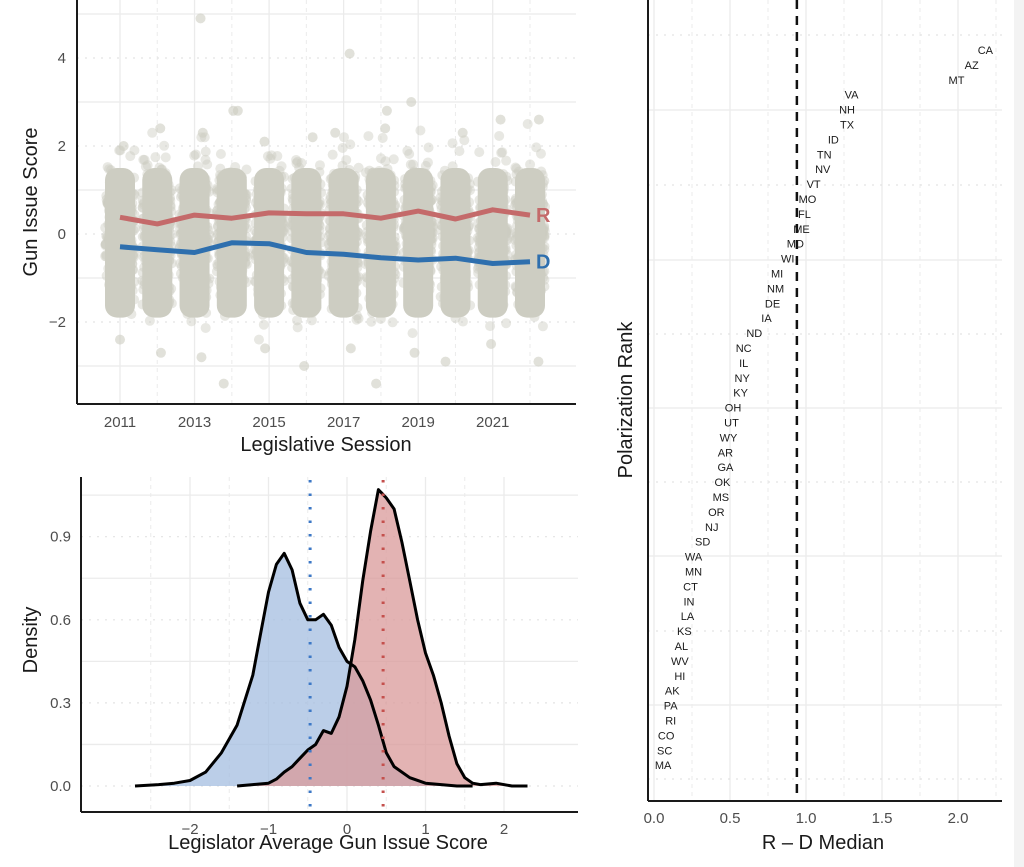  I want to click on state-label: TX, so click(847, 126).